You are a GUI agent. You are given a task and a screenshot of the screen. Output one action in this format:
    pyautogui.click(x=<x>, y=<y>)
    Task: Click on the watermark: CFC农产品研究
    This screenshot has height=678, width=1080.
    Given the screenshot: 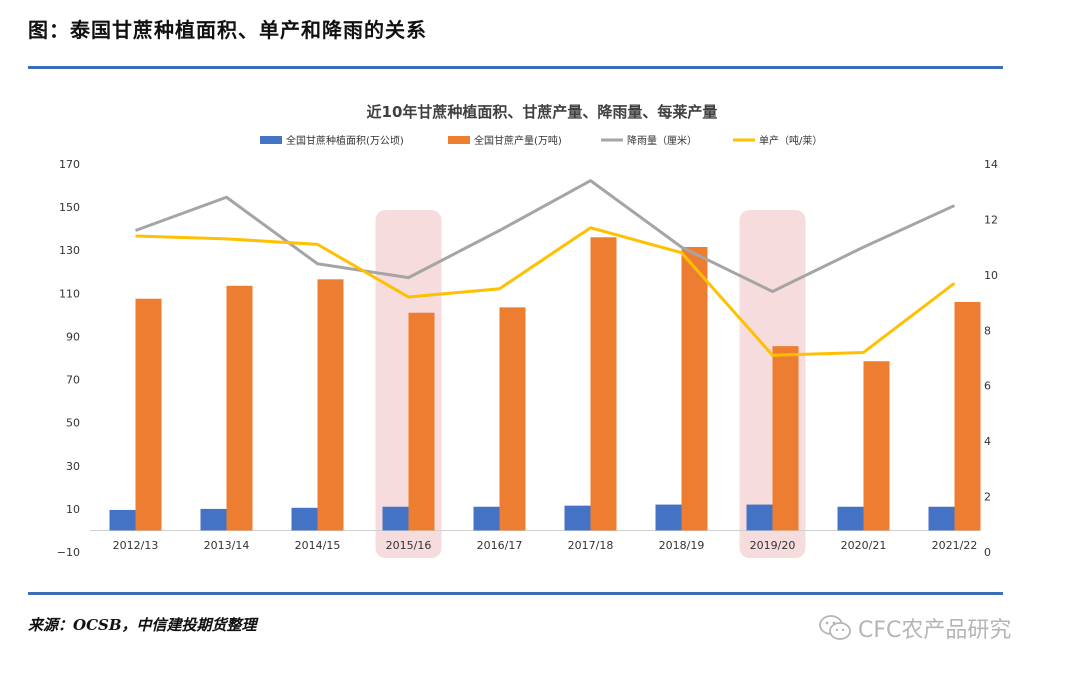 What is the action you would take?
    pyautogui.click(x=914, y=628)
    